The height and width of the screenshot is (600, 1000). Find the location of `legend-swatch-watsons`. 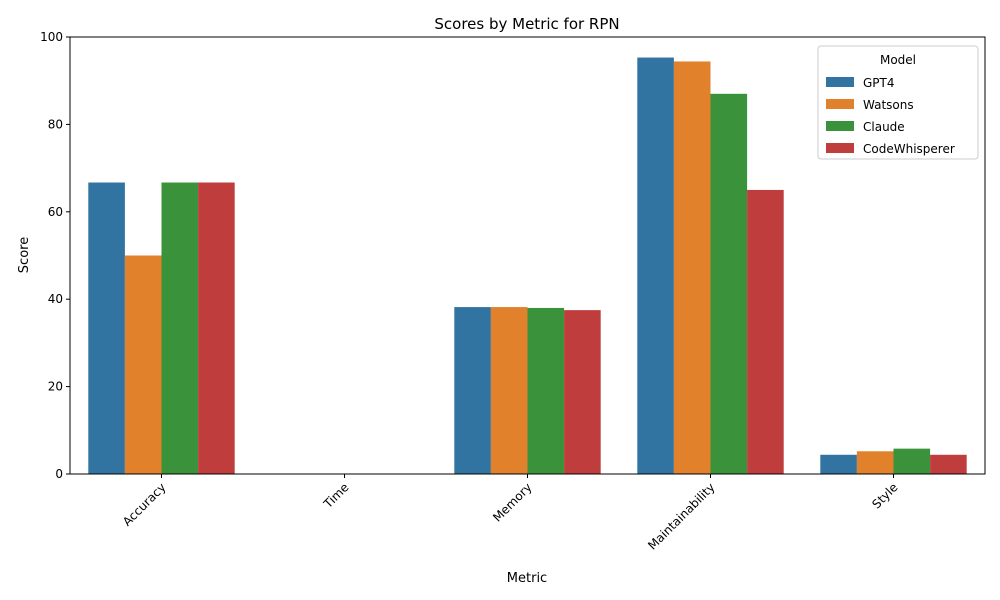

legend-swatch-watsons is located at coordinates (840, 104).